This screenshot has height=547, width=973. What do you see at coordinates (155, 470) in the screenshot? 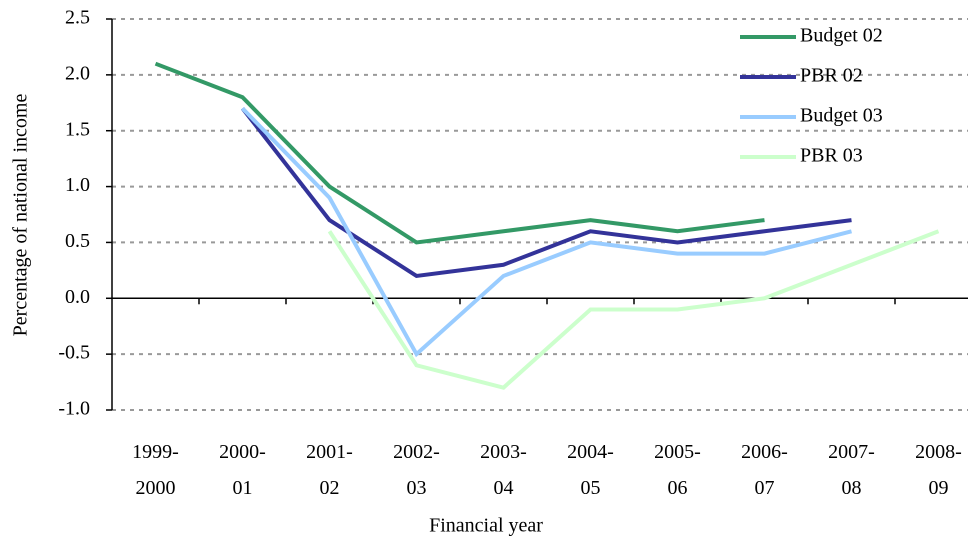
I see `x-tick-label: 1999-2000` at bounding box center [155, 470].